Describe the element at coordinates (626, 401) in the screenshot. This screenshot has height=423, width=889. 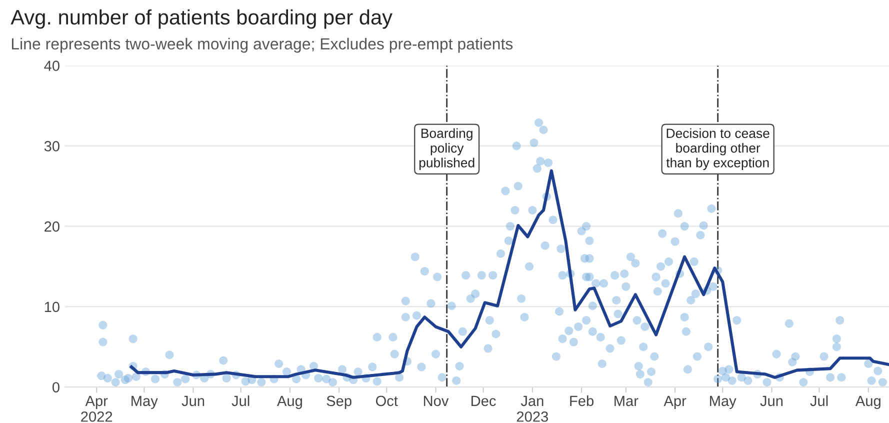
I see `x-tick-label: Mar` at that location.